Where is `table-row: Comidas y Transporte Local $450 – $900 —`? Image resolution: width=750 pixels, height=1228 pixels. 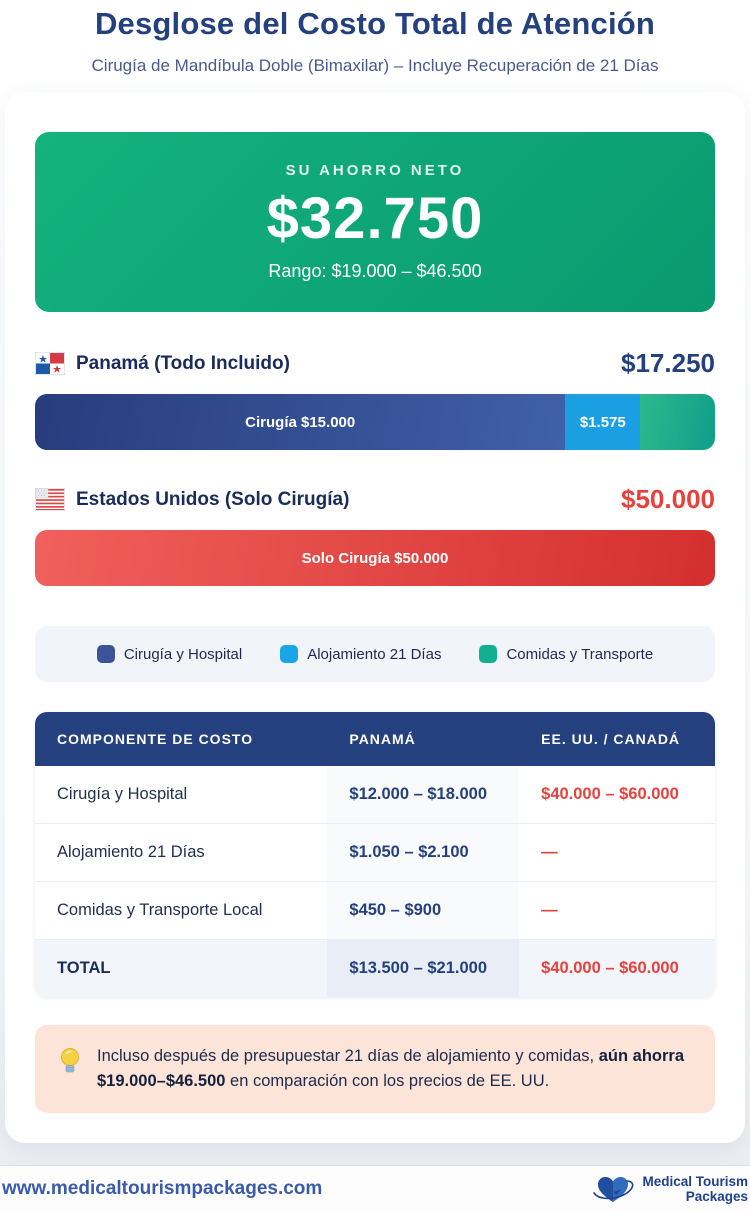 table-row: Comidas y Transporte Local $450 – $900 — is located at coordinates (375, 910).